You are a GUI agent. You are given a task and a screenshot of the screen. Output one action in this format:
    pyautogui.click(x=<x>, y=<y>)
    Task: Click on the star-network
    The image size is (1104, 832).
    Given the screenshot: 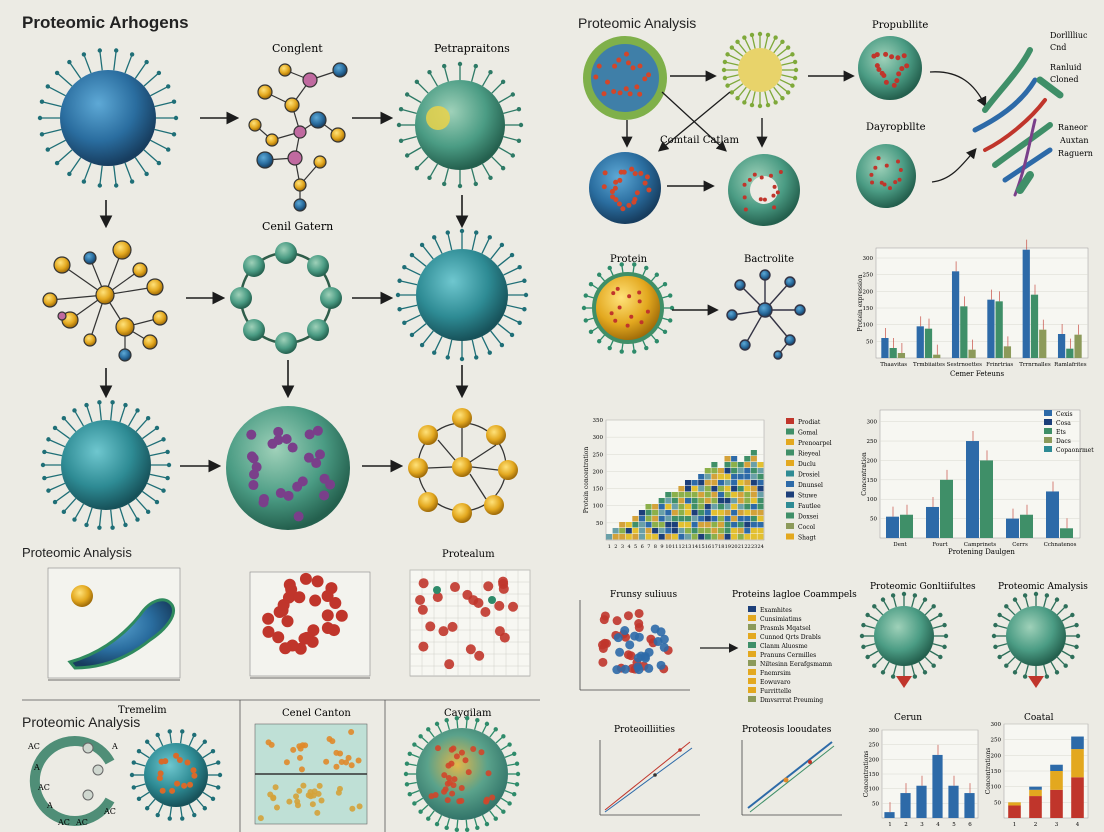 What is the action you would take?
    pyautogui.click(x=463, y=465)
    